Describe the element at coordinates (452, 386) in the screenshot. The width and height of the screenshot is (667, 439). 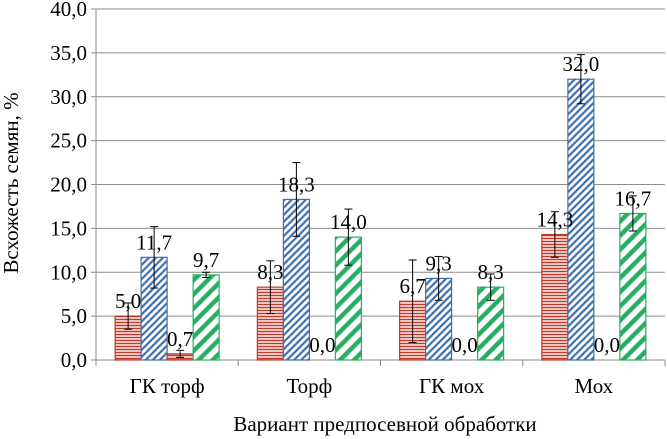
I see `x-tick-label: ГК мох` at that location.